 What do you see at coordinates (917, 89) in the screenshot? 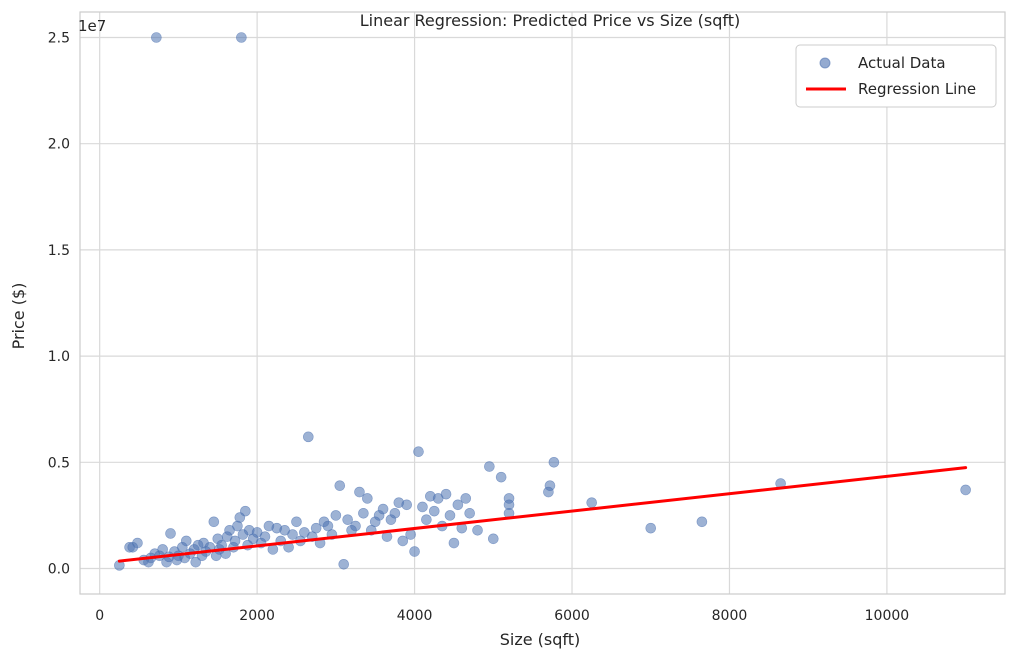
I see `legend-label-regression-line: Regression Line` at bounding box center [917, 89].